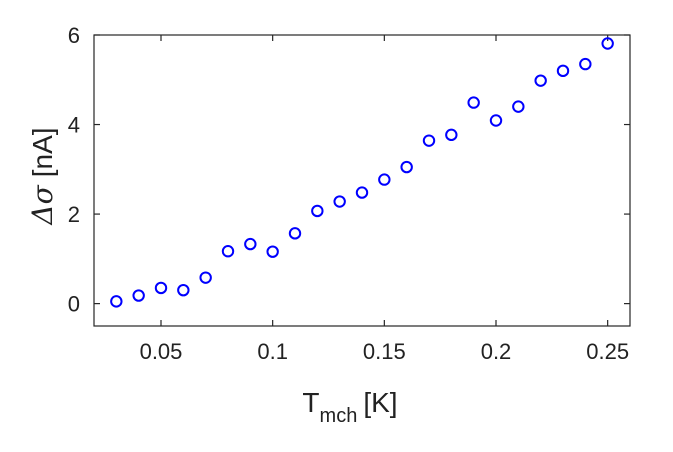 The image size is (673, 452). What do you see at coordinates (42, 152) in the screenshot?
I see `y-axis-label-unit: [nA]` at bounding box center [42, 152].